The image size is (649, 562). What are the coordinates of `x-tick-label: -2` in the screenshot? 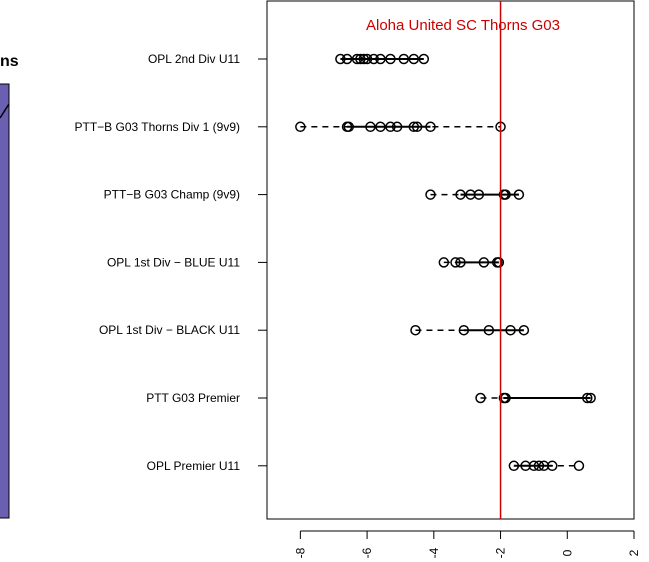 It's located at (501, 552).